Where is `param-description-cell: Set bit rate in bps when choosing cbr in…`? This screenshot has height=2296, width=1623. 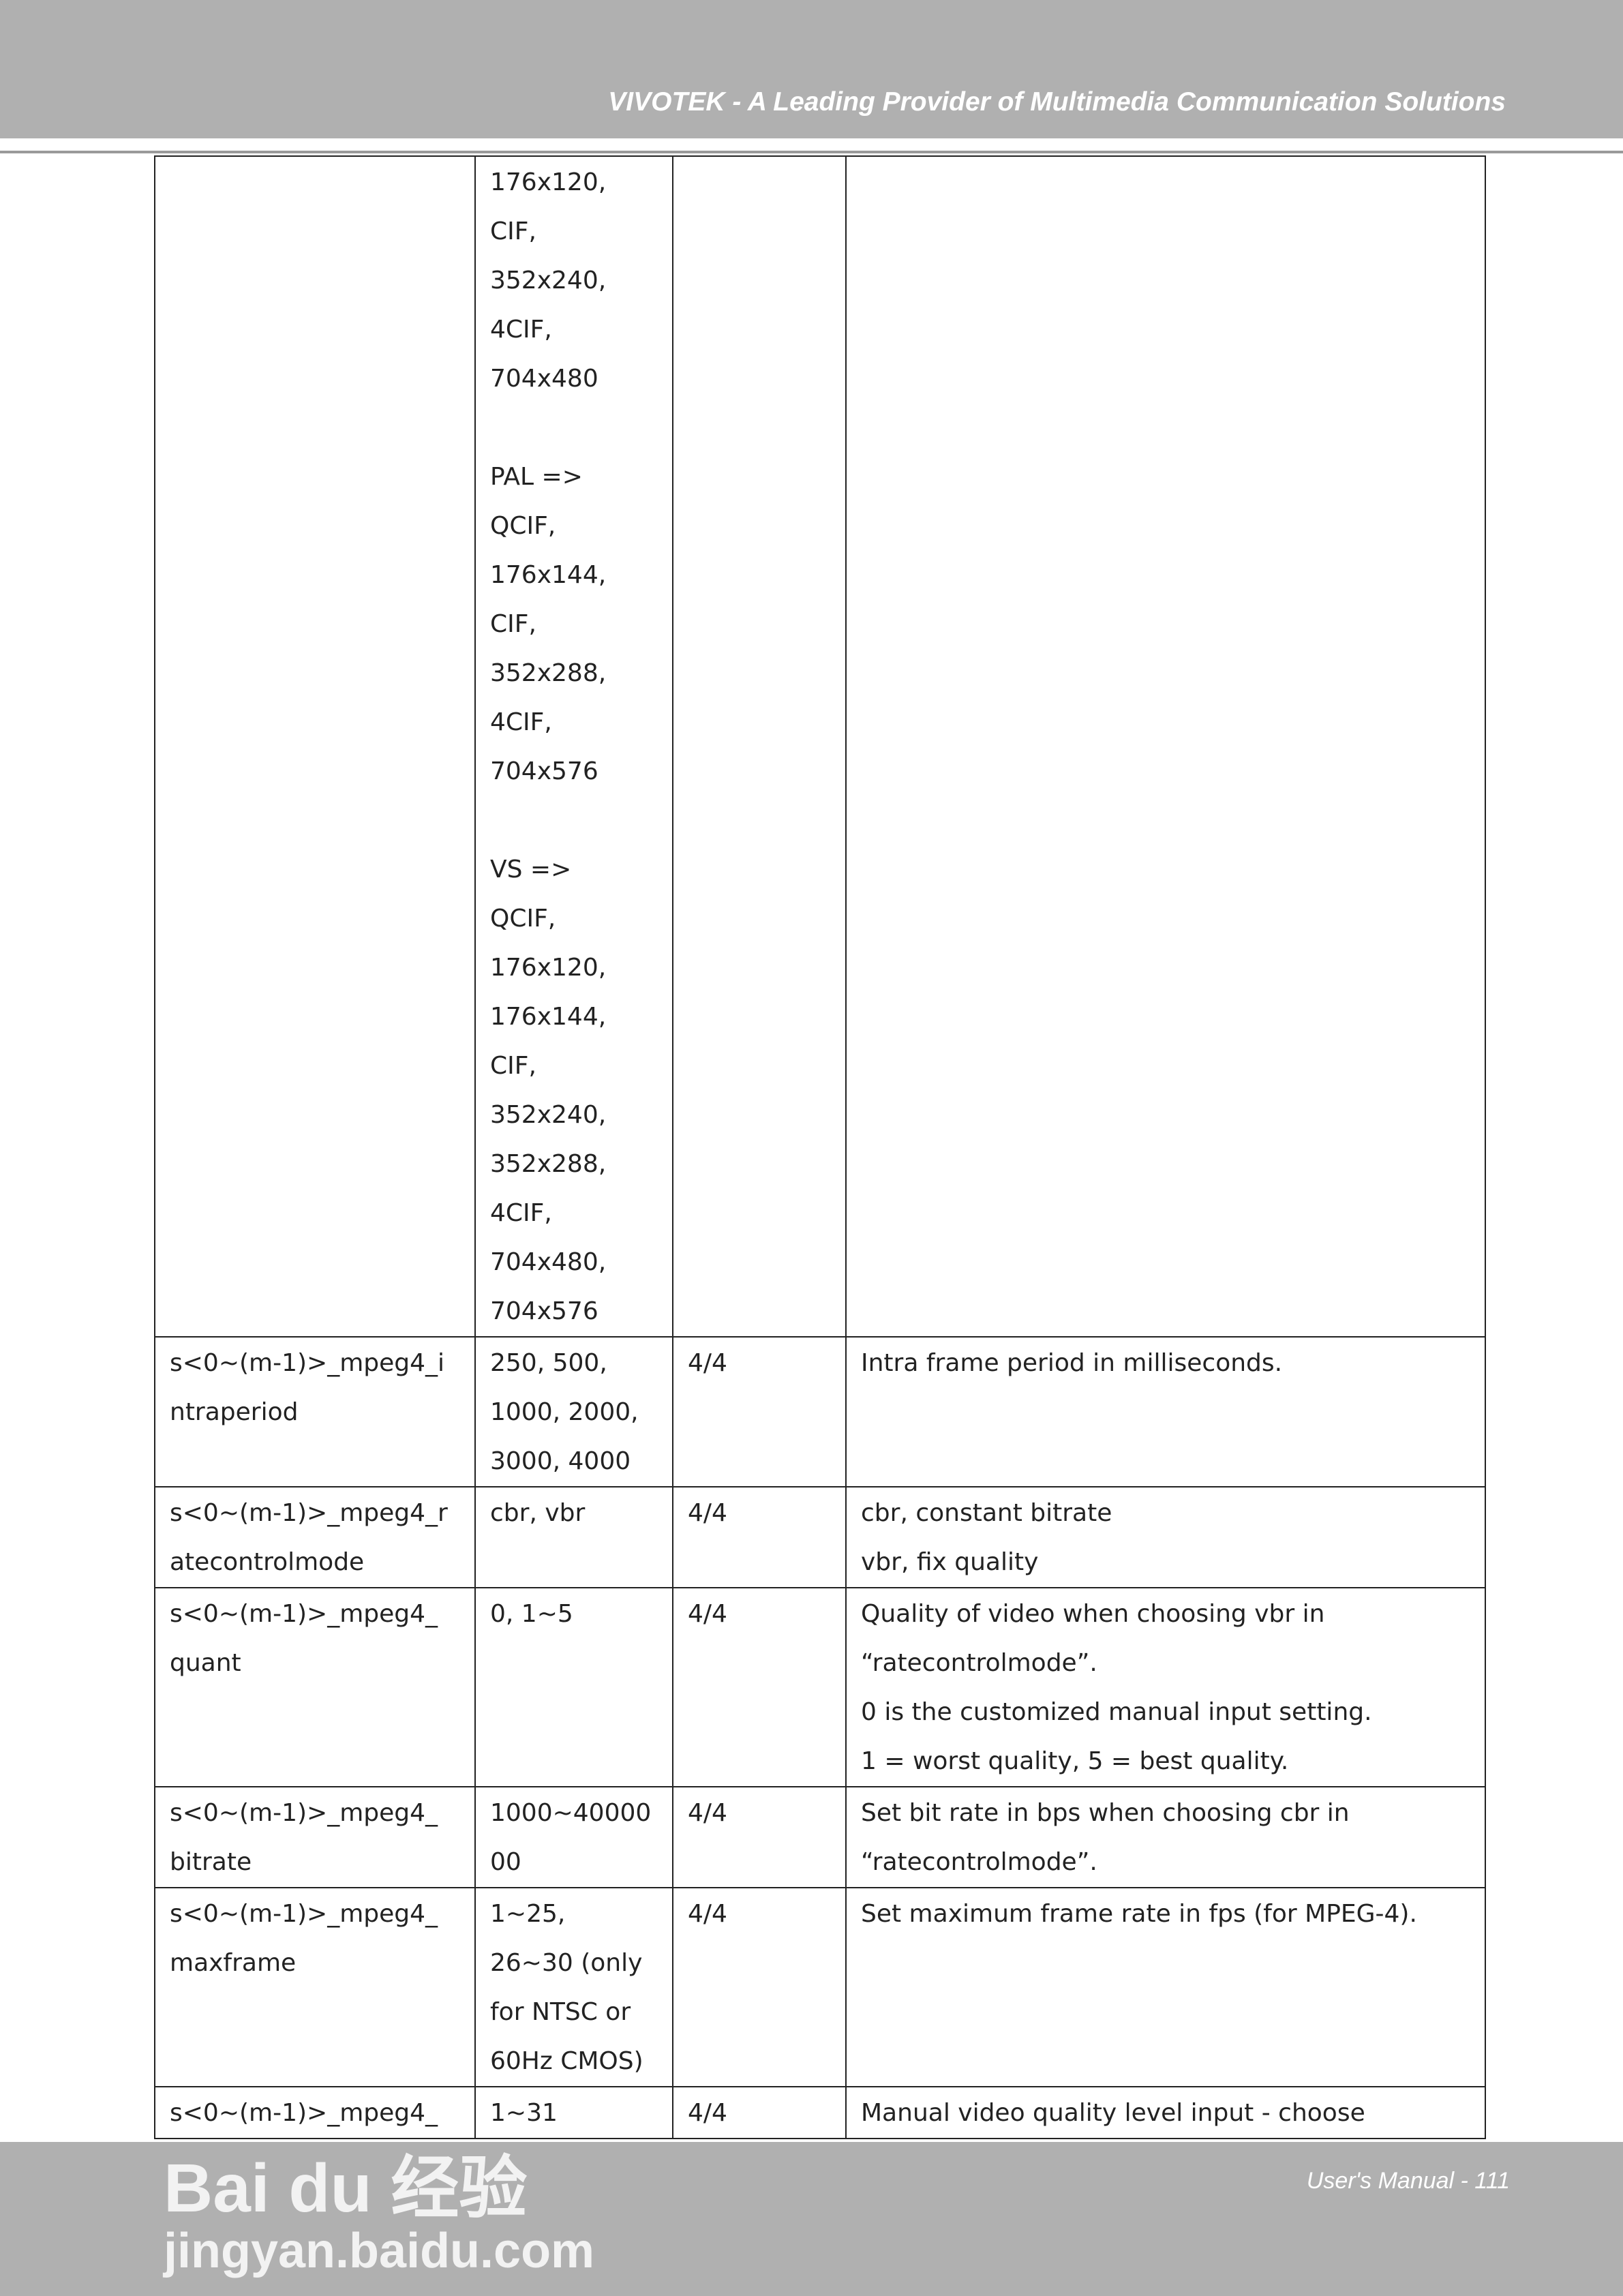 param-description-cell: Set bit rate in bps when choosing cbr in… is located at coordinates (1165, 1837).